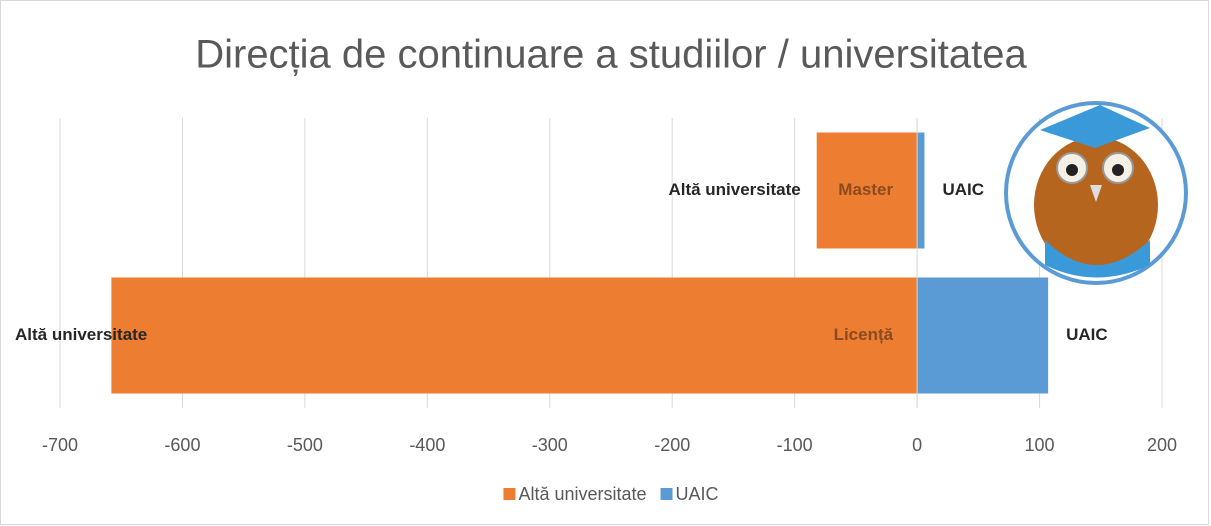 This screenshot has width=1211, height=526. I want to click on legend-label: UAIC, so click(697, 494).